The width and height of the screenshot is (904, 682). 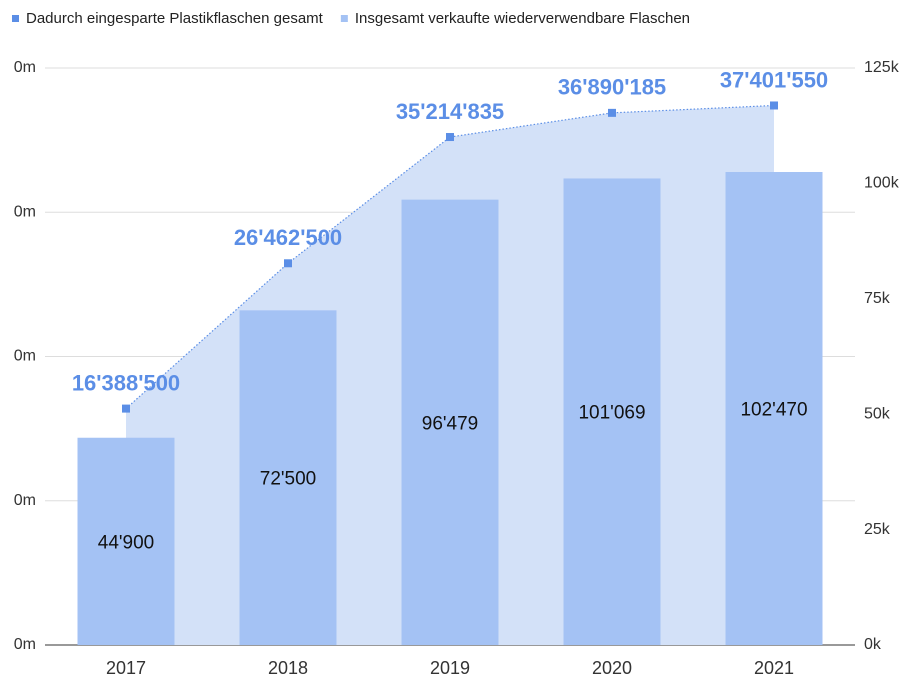 What do you see at coordinates (882, 183) in the screenshot?
I see `y2-tick-label: 100k` at bounding box center [882, 183].